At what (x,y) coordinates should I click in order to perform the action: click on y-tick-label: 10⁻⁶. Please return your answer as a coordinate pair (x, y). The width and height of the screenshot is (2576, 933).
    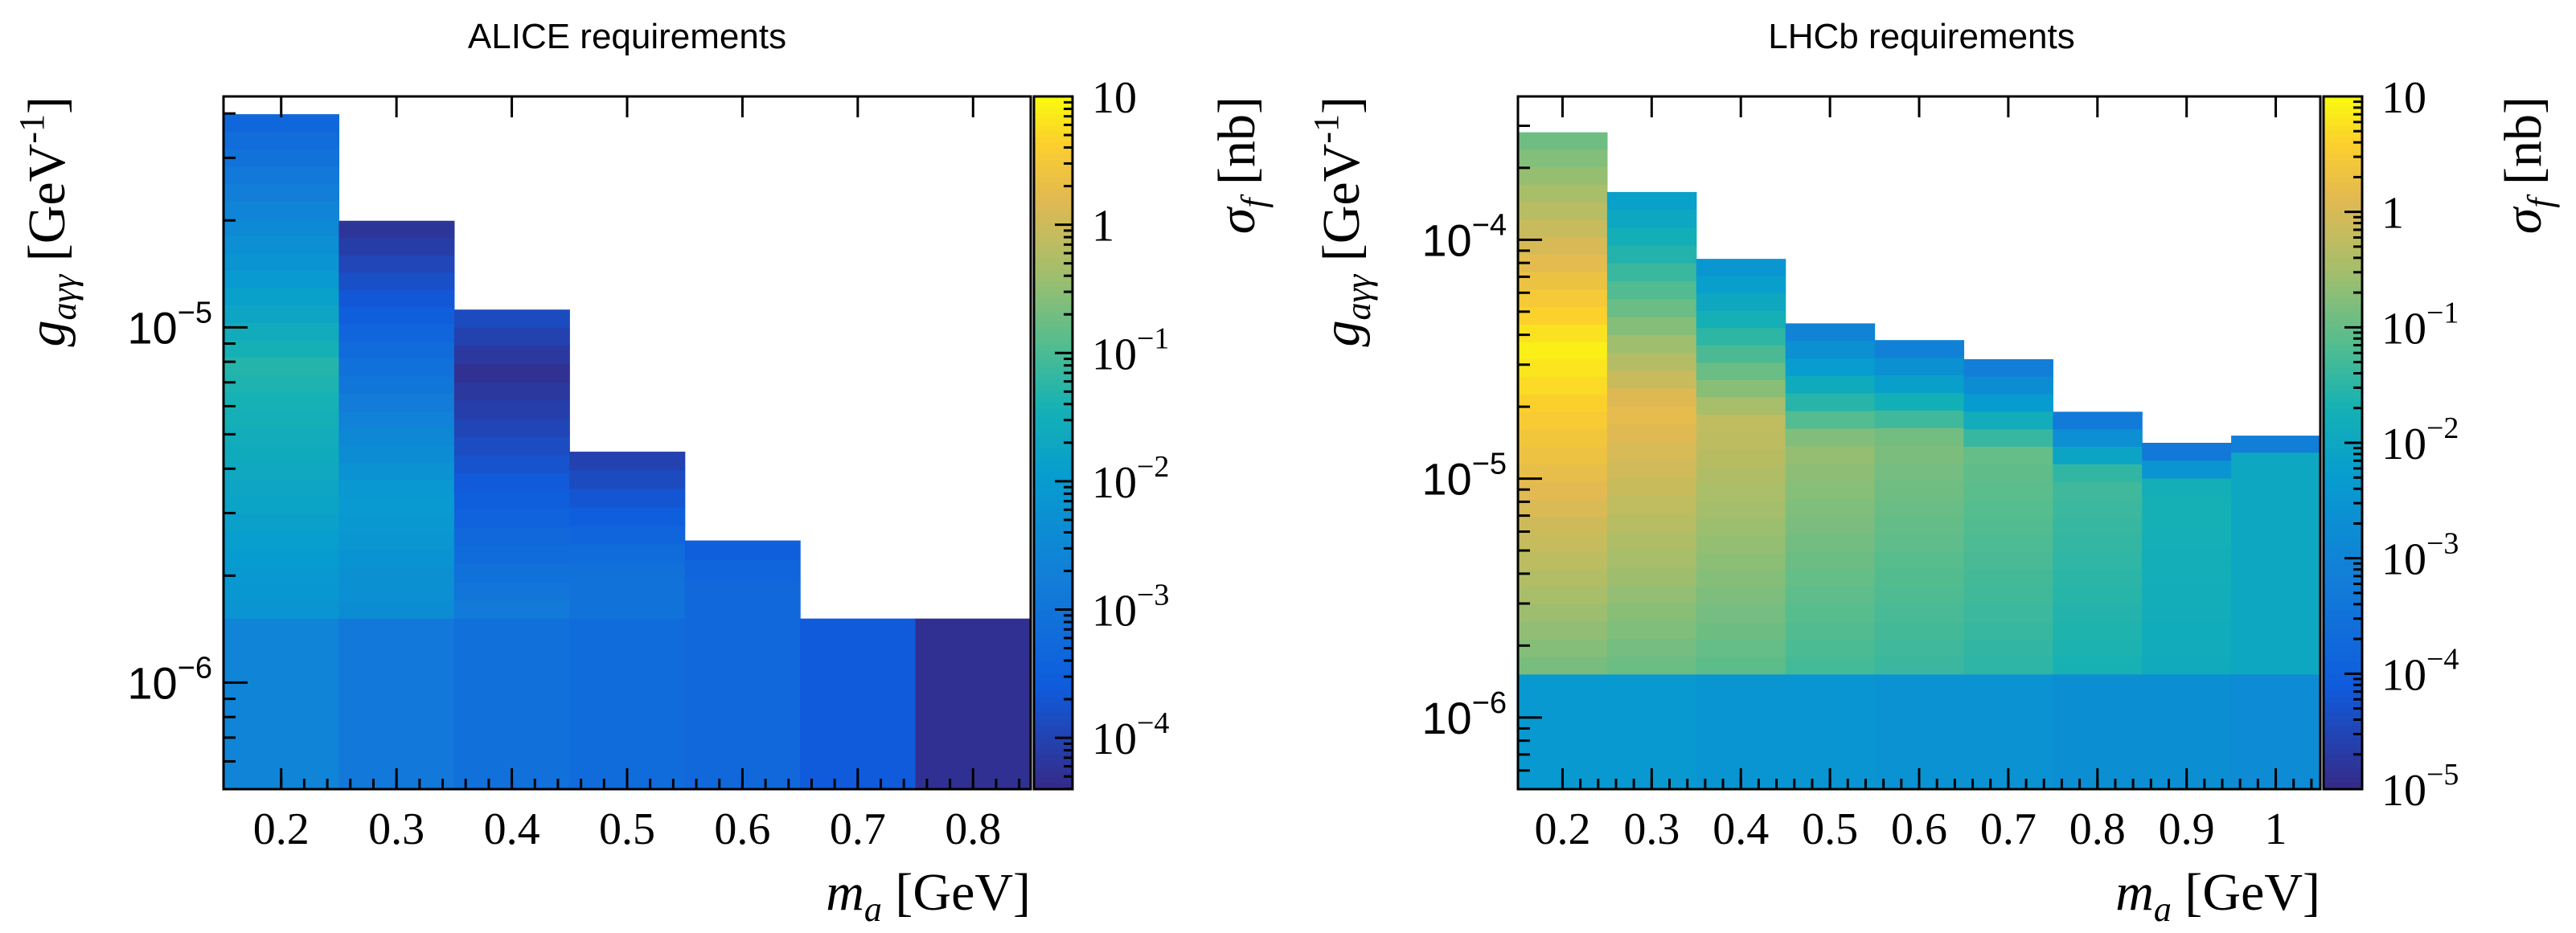
    Looking at the image, I should click on (1464, 714).